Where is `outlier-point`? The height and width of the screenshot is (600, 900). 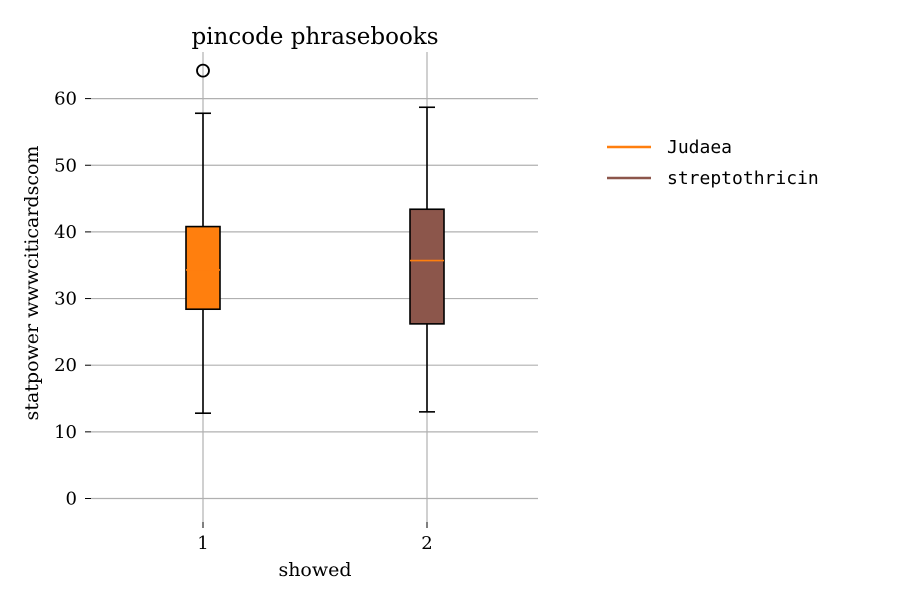
outlier-point is located at coordinates (203, 70).